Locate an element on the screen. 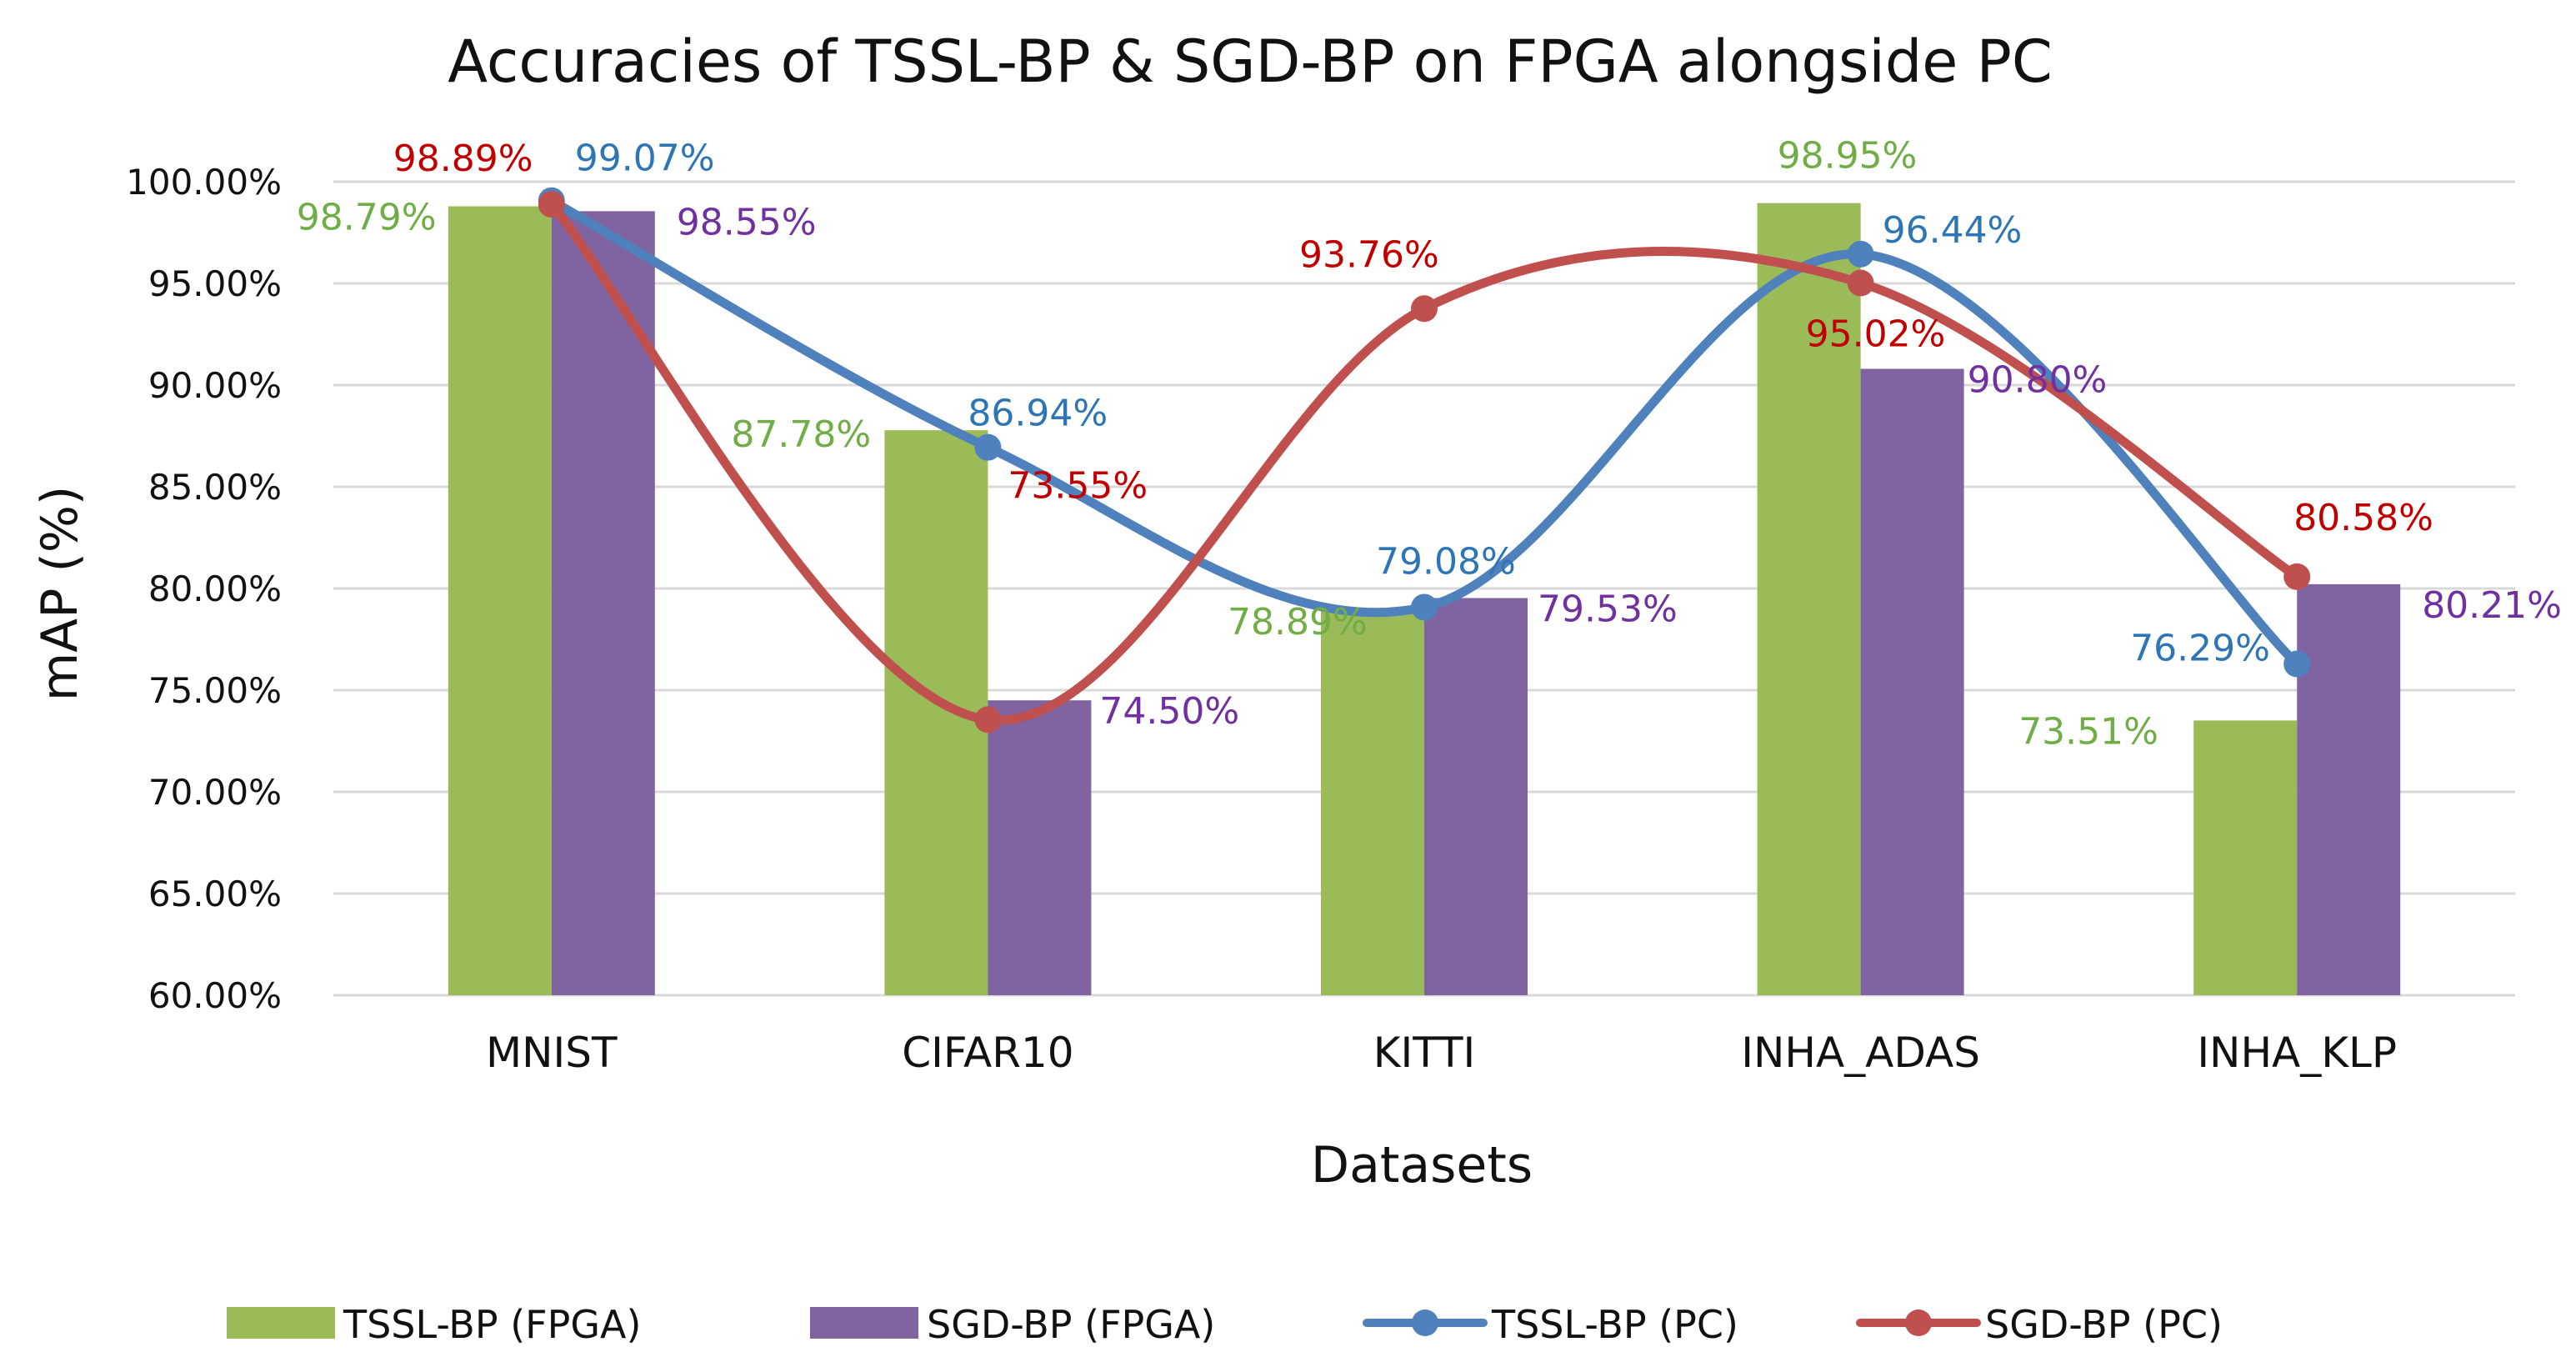 The width and height of the screenshot is (2576, 1367). marker-tssl-pc-inha-klp is located at coordinates (2297, 664).